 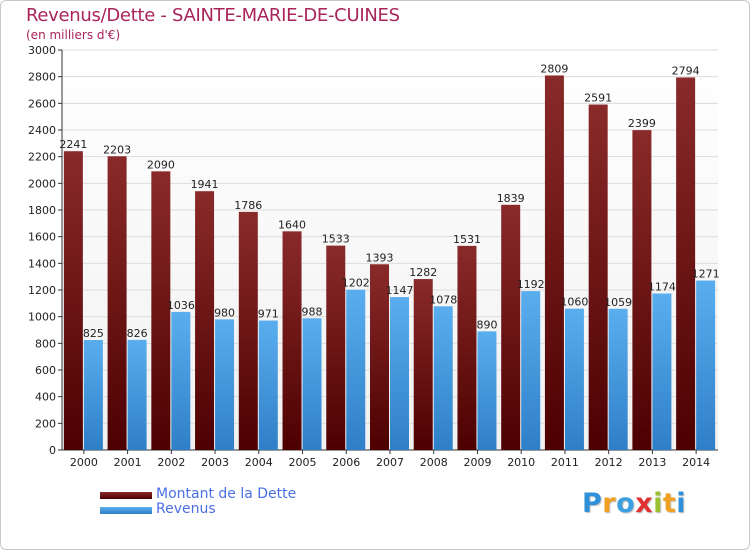 I want to click on y-tick-label: 1200, so click(x=42, y=290).